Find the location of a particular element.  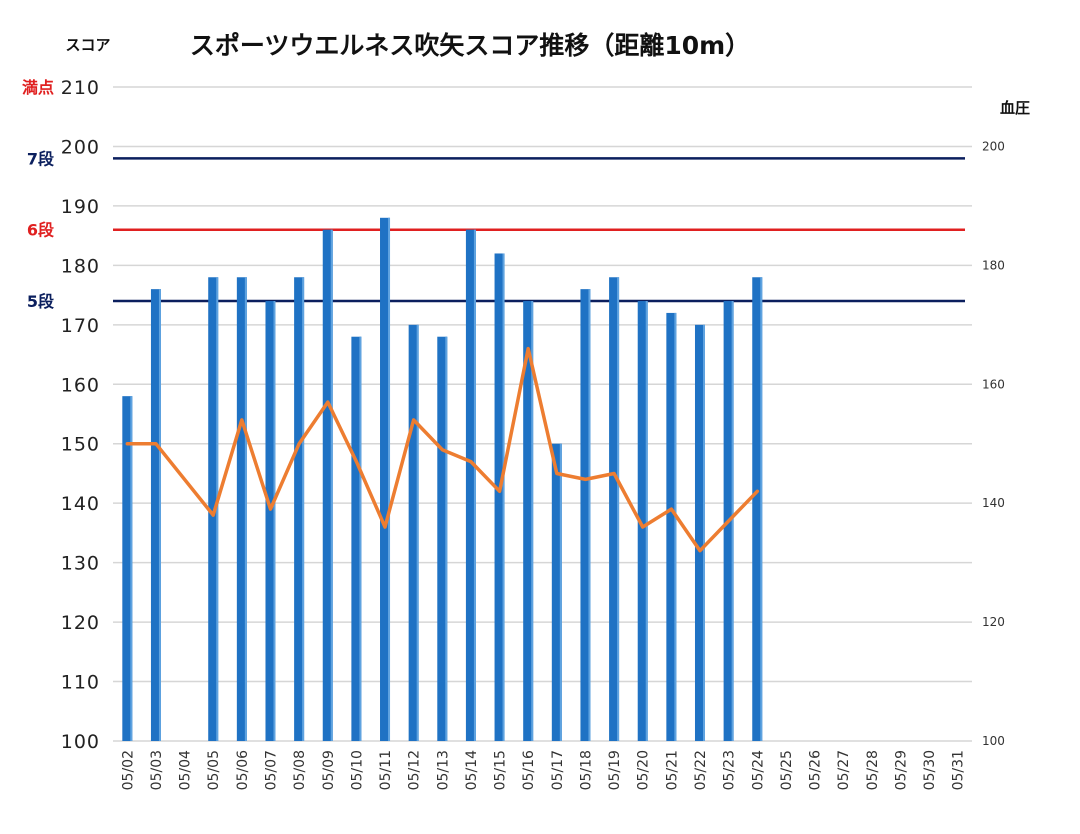

right-axis-ticks: 100 120 140 160 180 200 is located at coordinates (993, 443).